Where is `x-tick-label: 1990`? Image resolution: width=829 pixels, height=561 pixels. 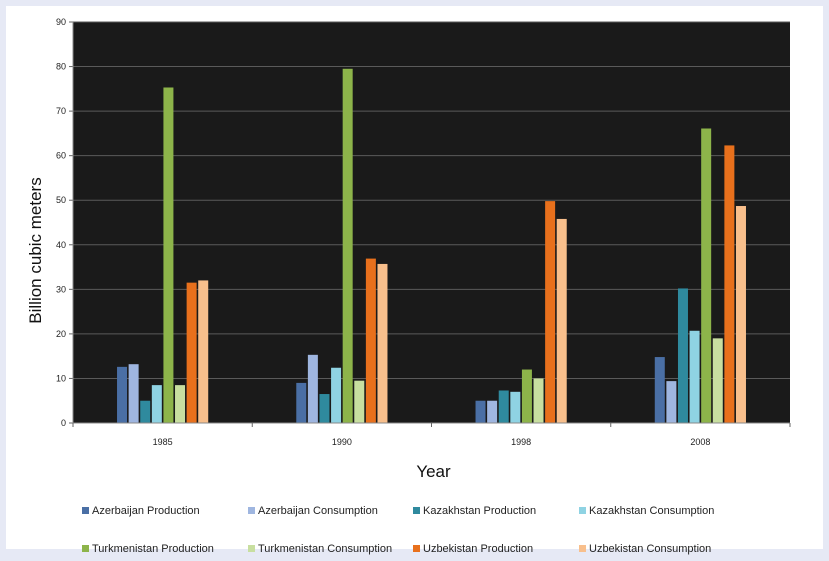 x-tick-label: 1990 is located at coordinates (342, 442).